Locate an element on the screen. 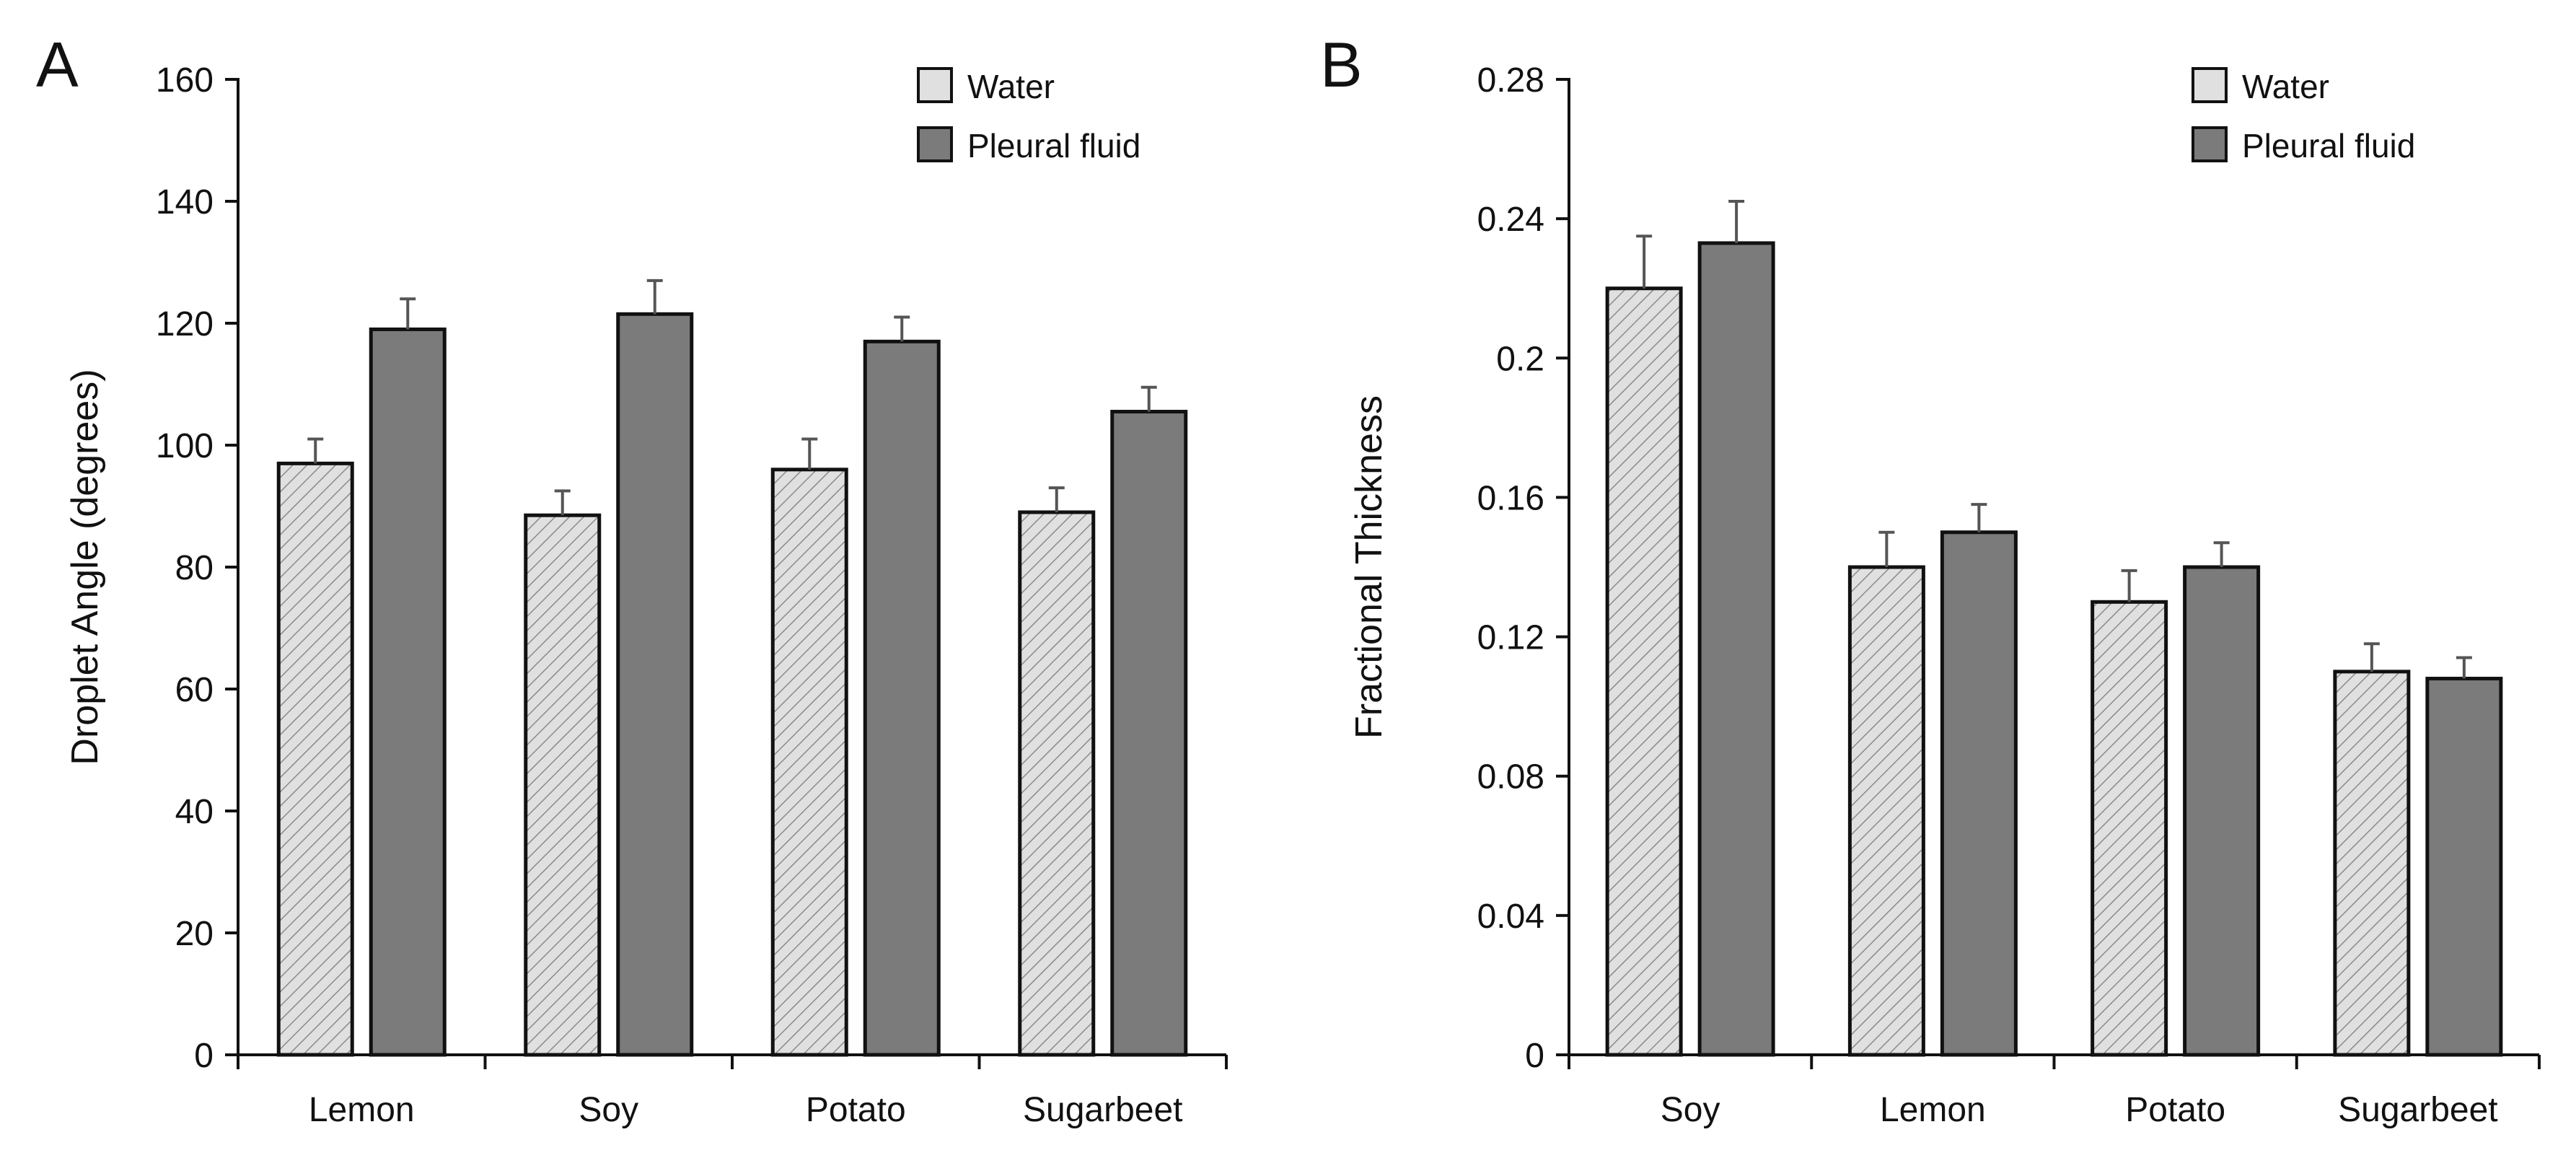  y-axis-title: Fractional Thickness is located at coordinates (1369, 567).